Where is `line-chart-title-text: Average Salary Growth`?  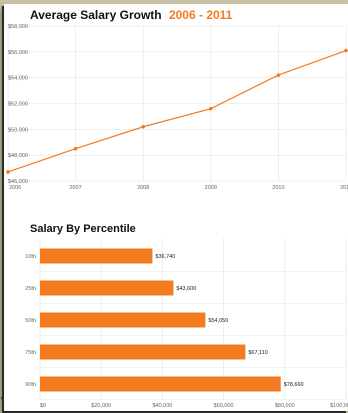 line-chart-title-text: Average Salary Growth is located at coordinates (96, 15).